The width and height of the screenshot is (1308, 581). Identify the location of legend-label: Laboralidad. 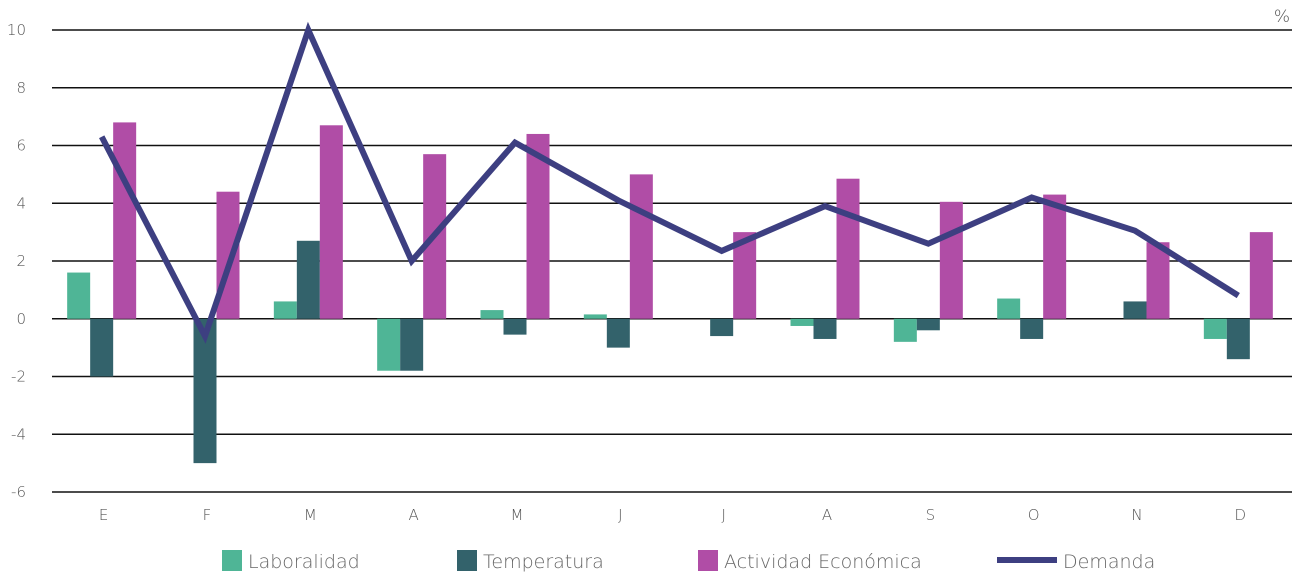
(304, 562).